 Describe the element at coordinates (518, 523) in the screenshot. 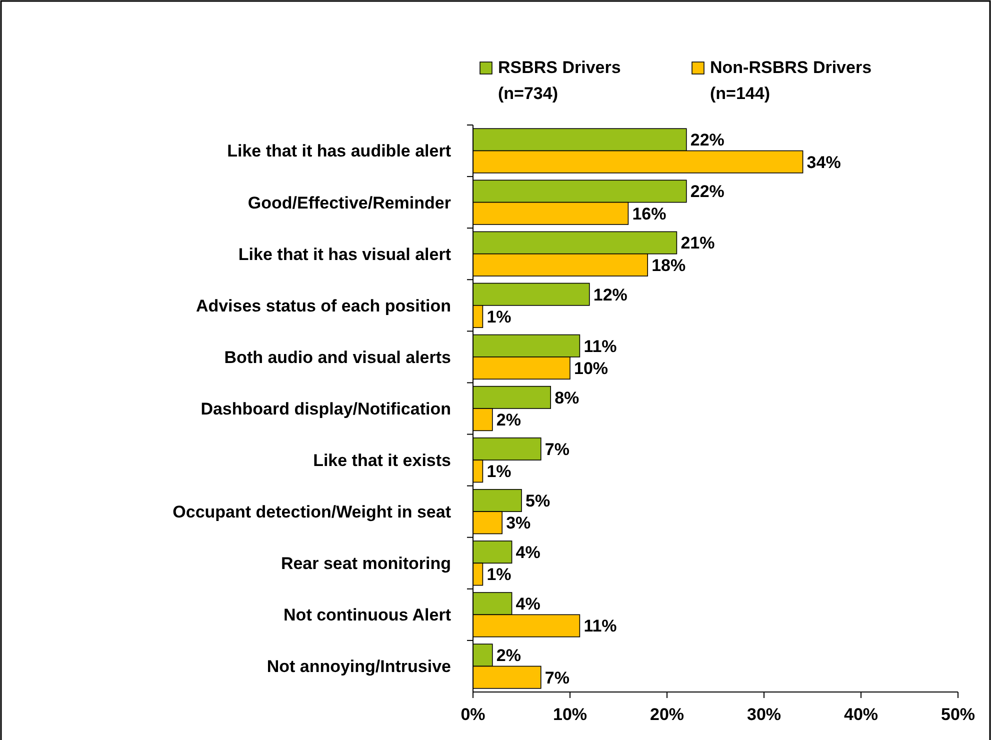

I see `data-label: 3%` at that location.